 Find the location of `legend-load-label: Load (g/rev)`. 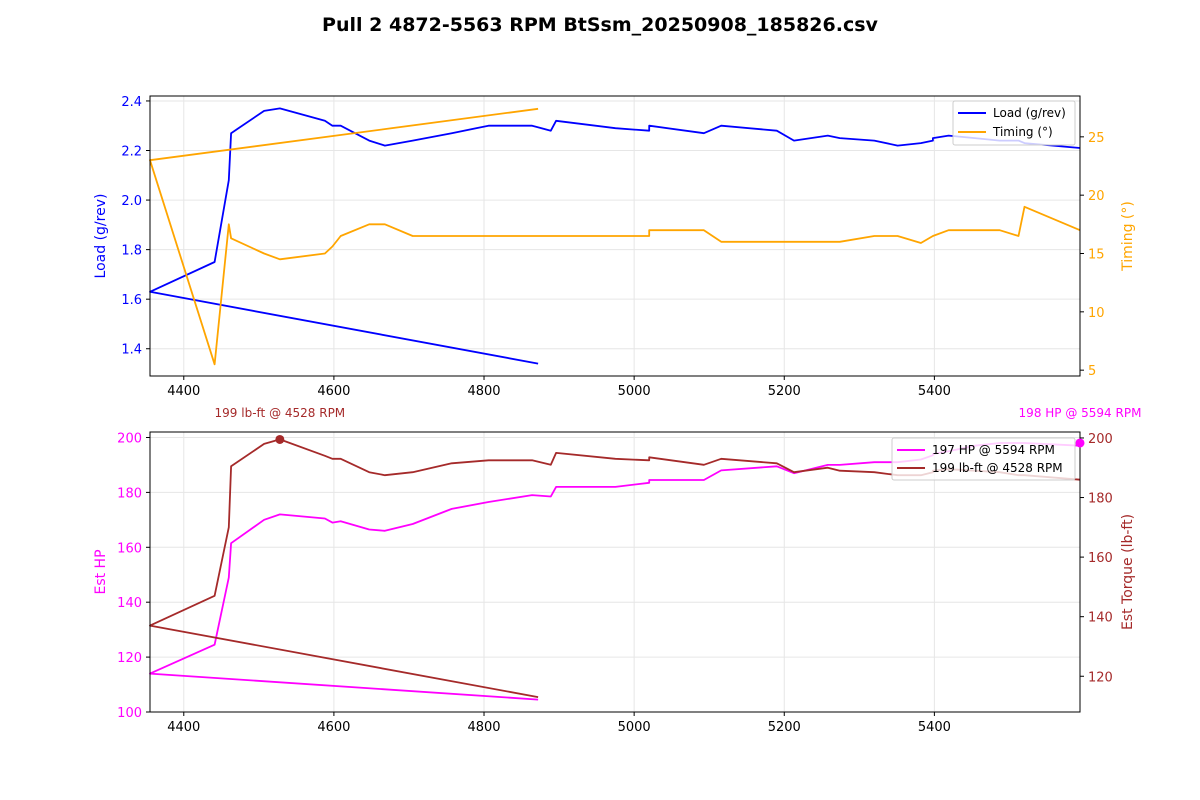

legend-load-label: Load (g/rev) is located at coordinates (1029, 113).